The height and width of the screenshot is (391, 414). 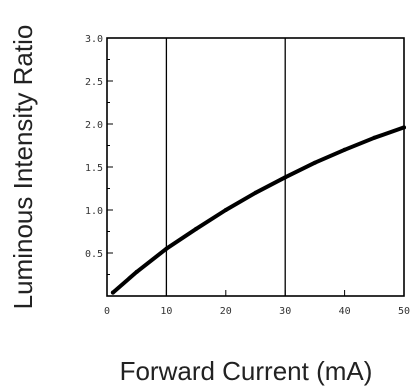 I want to click on y-axis-label: Luminous Intensity Ratio, so click(x=23, y=167).